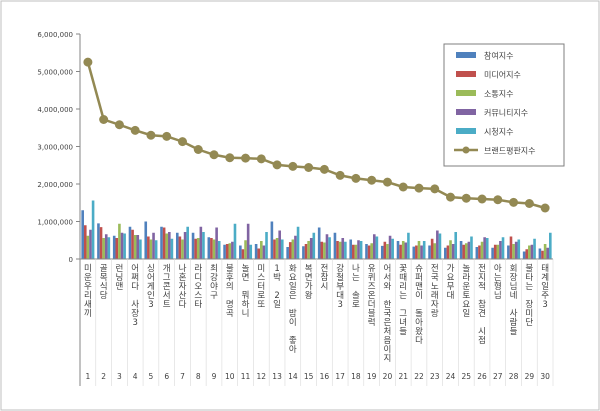 This screenshot has width=600, height=411. Describe the element at coordinates (246, 376) in the screenshot. I see `x-category-label: 11` at that location.